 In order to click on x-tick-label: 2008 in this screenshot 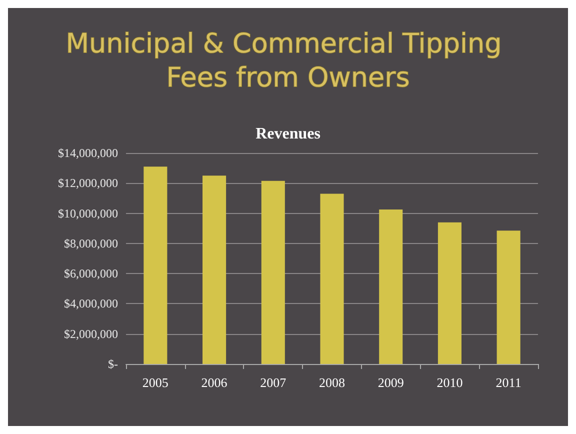, I will do `click(332, 382)`.